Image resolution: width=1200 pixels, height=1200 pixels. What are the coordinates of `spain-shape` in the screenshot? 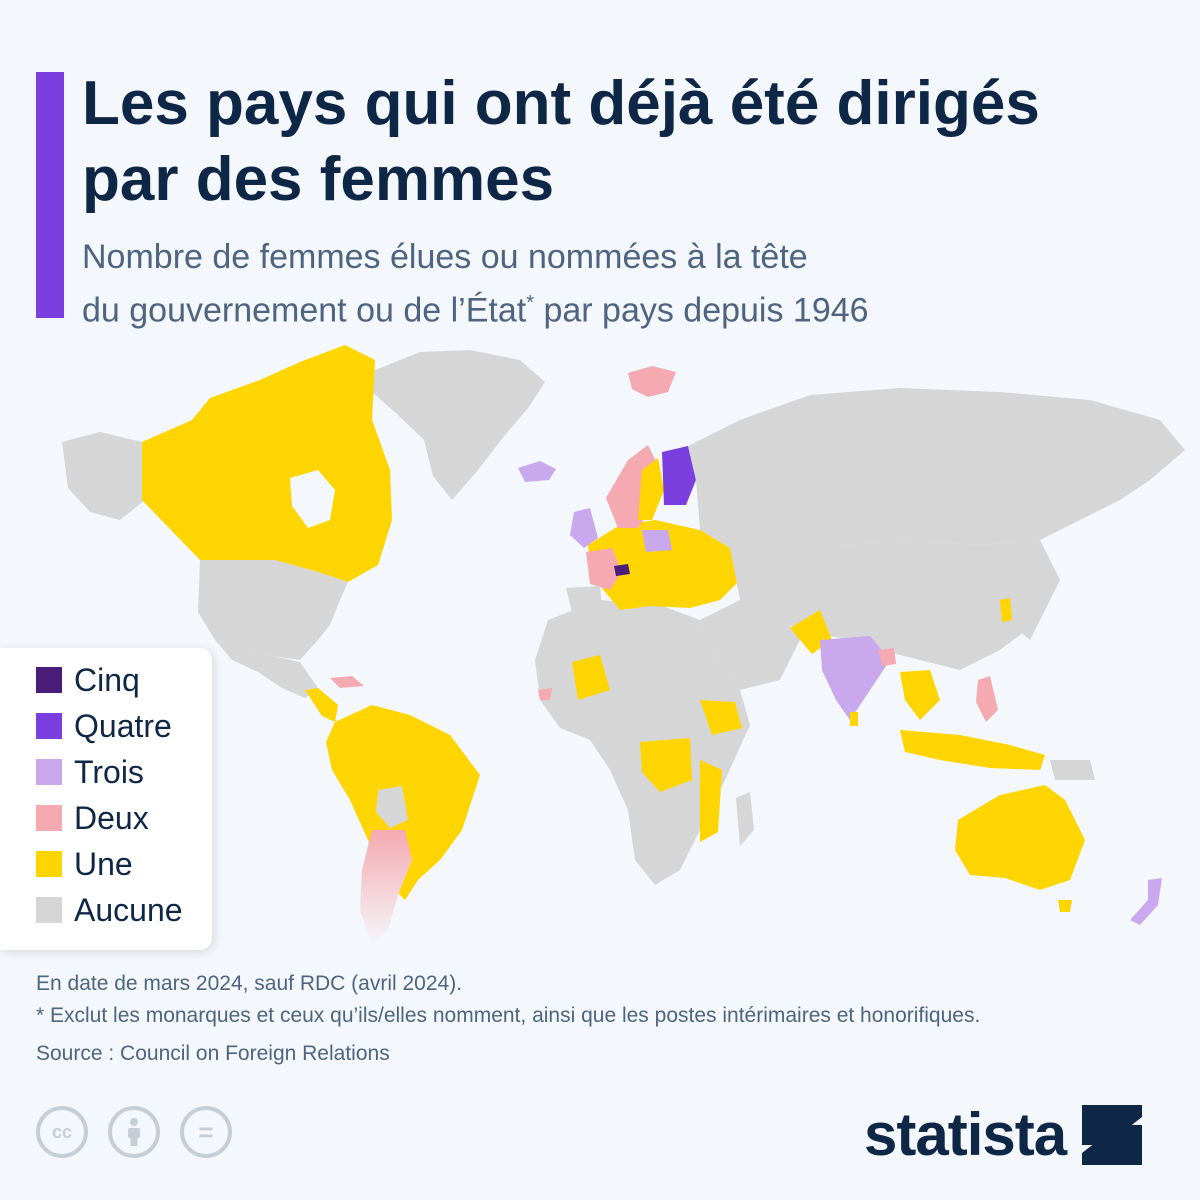 It's located at (584, 599).